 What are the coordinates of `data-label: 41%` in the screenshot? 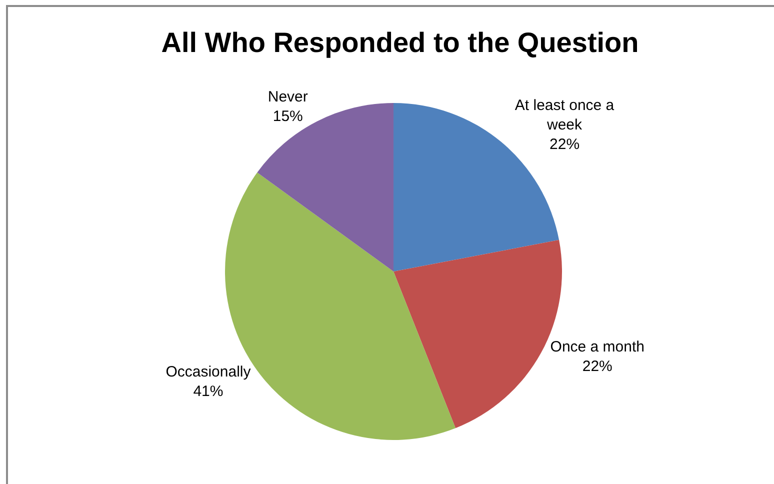 It's located at (208, 391).